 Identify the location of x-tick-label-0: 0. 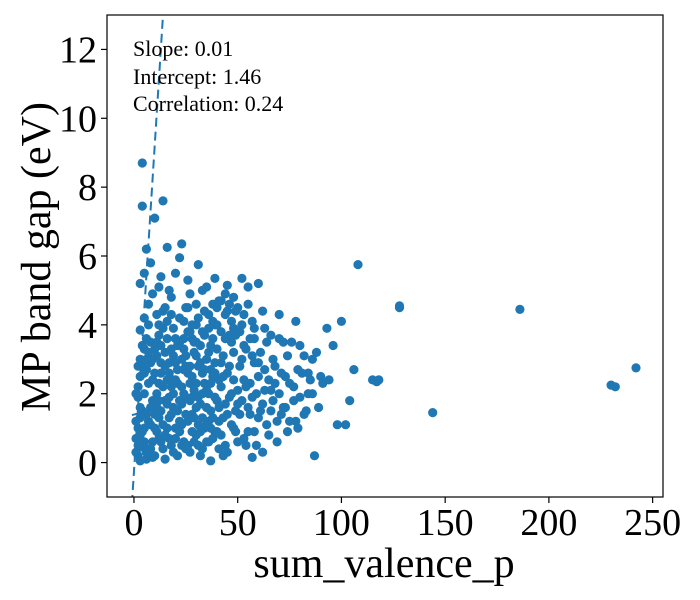
(133, 523).